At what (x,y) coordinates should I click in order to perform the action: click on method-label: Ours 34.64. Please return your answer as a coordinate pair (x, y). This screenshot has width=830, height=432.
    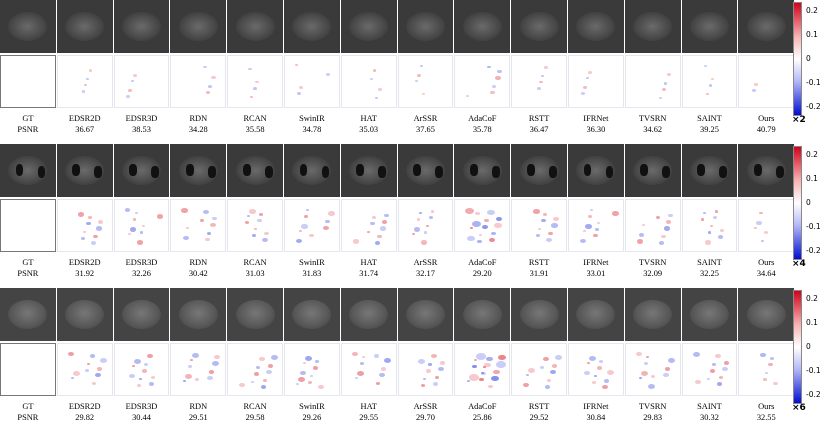
    Looking at the image, I should click on (766, 268).